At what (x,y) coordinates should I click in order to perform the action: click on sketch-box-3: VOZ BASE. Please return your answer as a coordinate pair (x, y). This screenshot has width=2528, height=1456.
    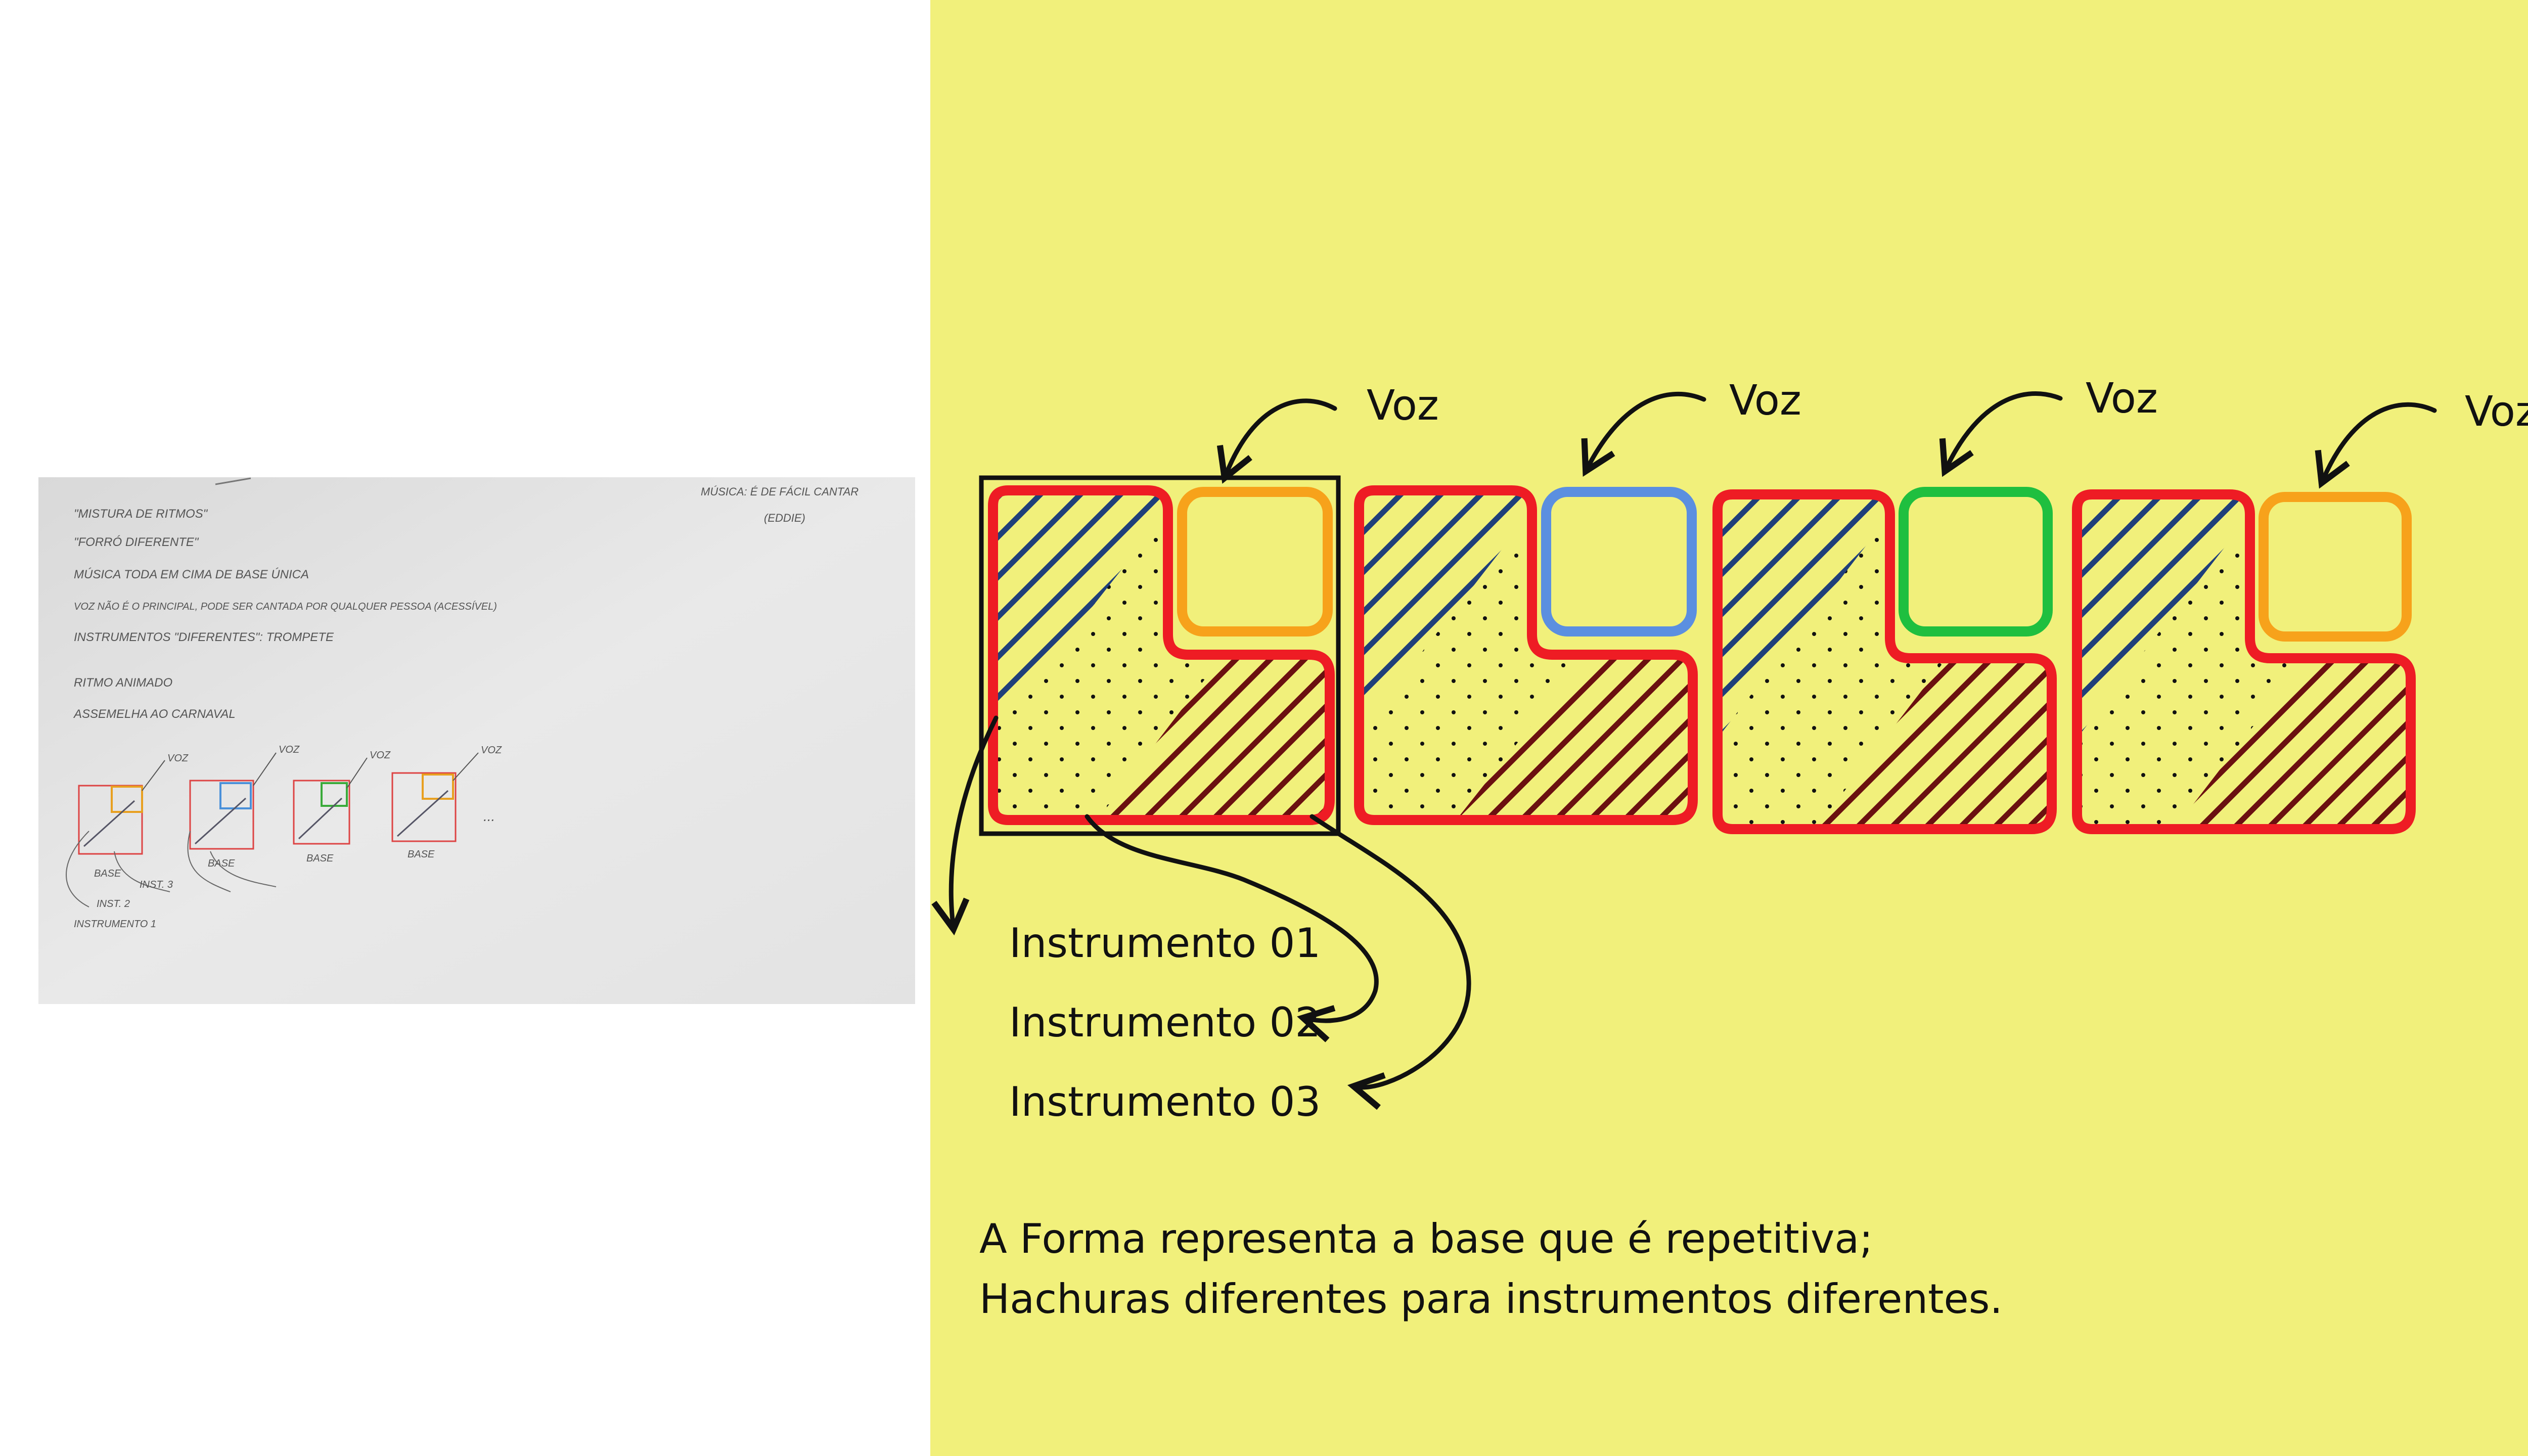
    Looking at the image, I should click on (342, 807).